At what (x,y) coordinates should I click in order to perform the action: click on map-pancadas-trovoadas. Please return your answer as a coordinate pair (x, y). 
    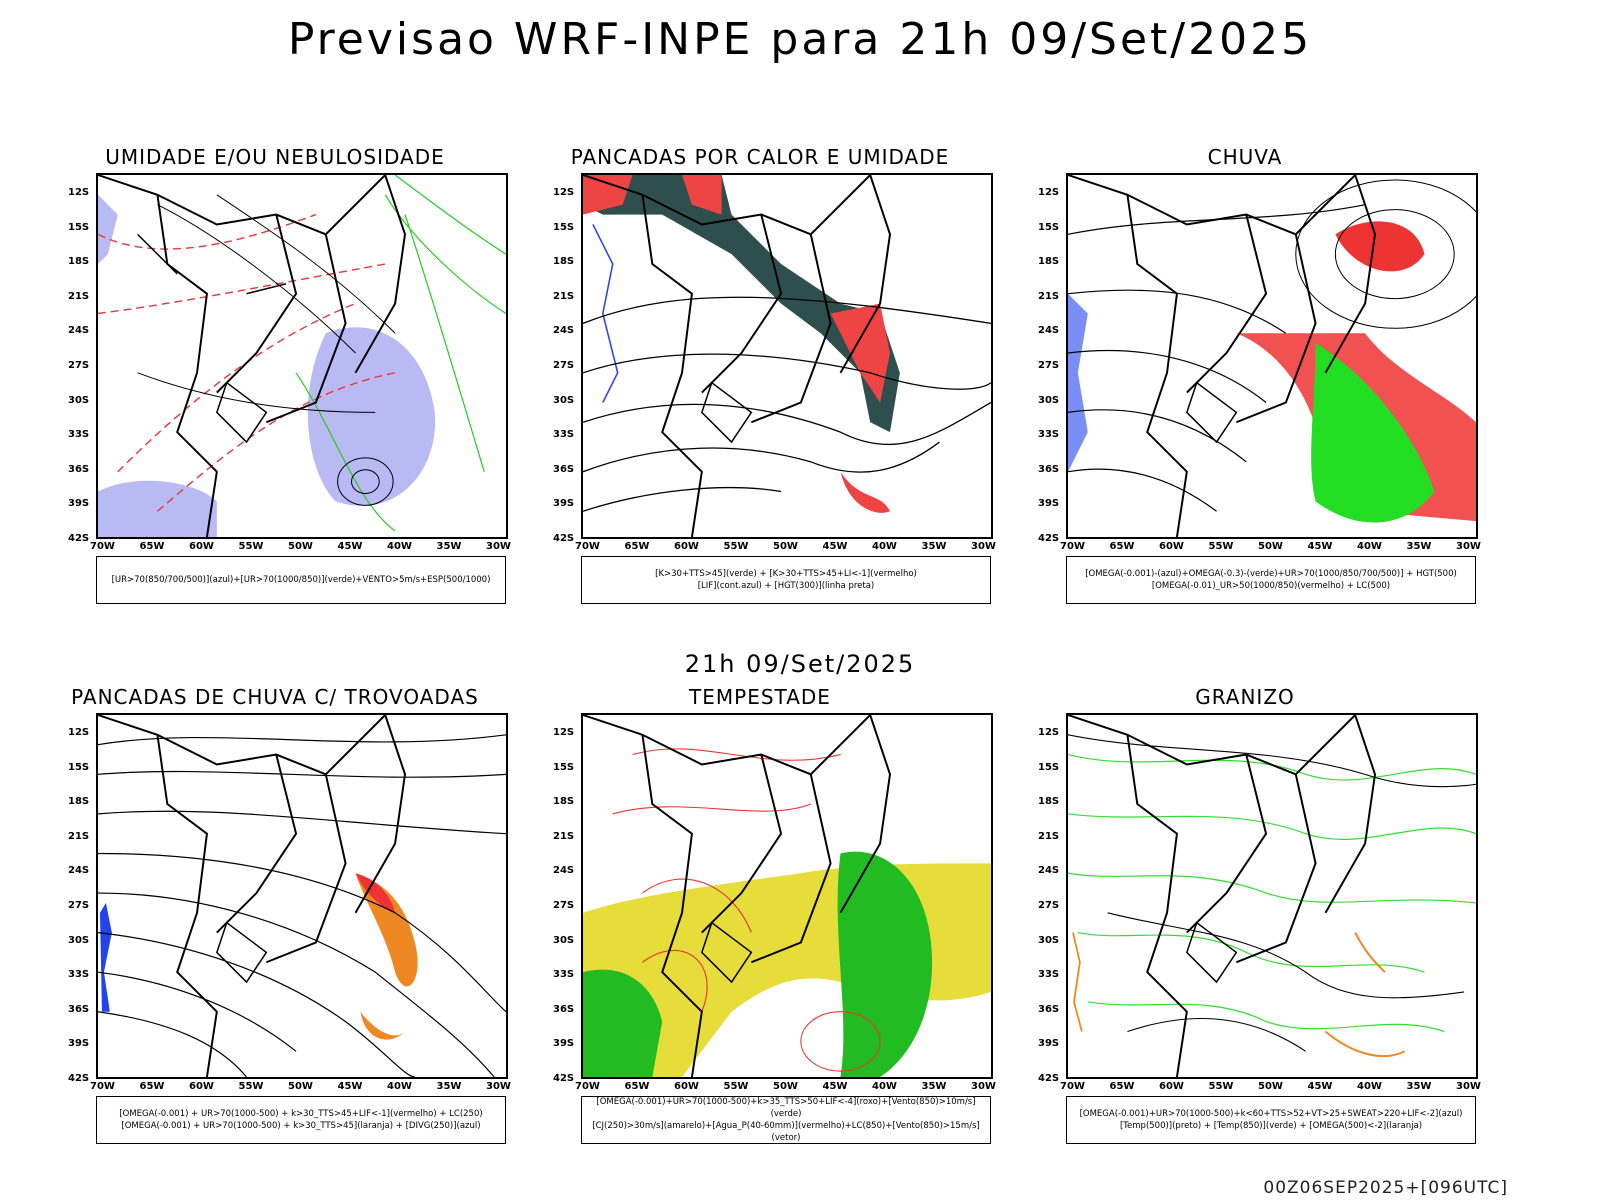
    Looking at the image, I should click on (302, 896).